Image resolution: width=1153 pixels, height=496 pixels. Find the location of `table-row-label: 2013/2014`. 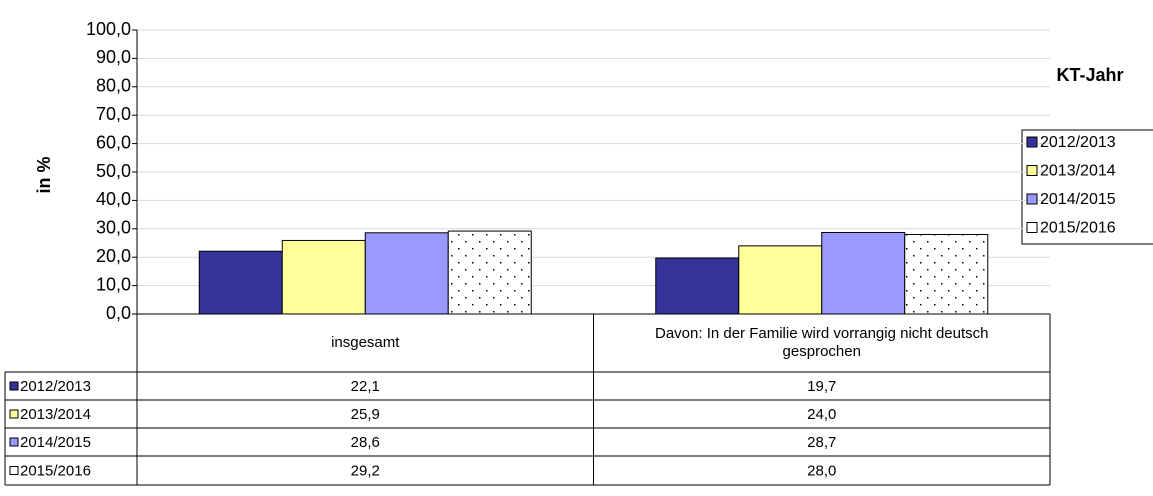

table-row-label: 2013/2014 is located at coordinates (55, 414).